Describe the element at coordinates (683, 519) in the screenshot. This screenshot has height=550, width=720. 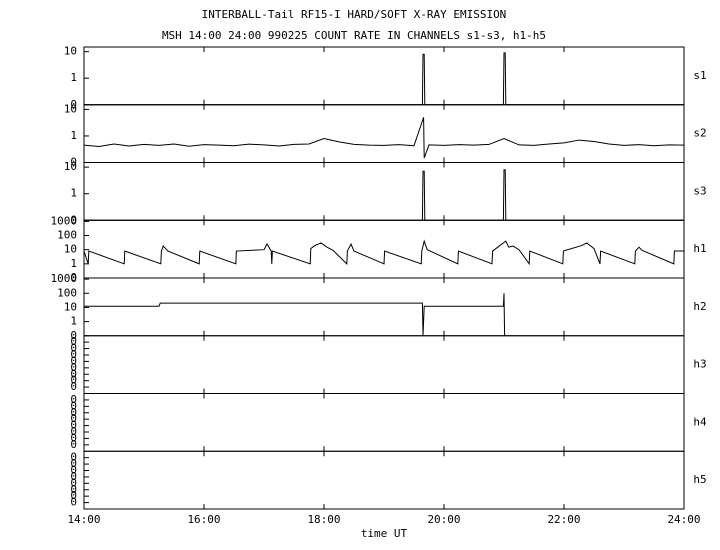
I see `x-tick-label: 24:00` at that location.